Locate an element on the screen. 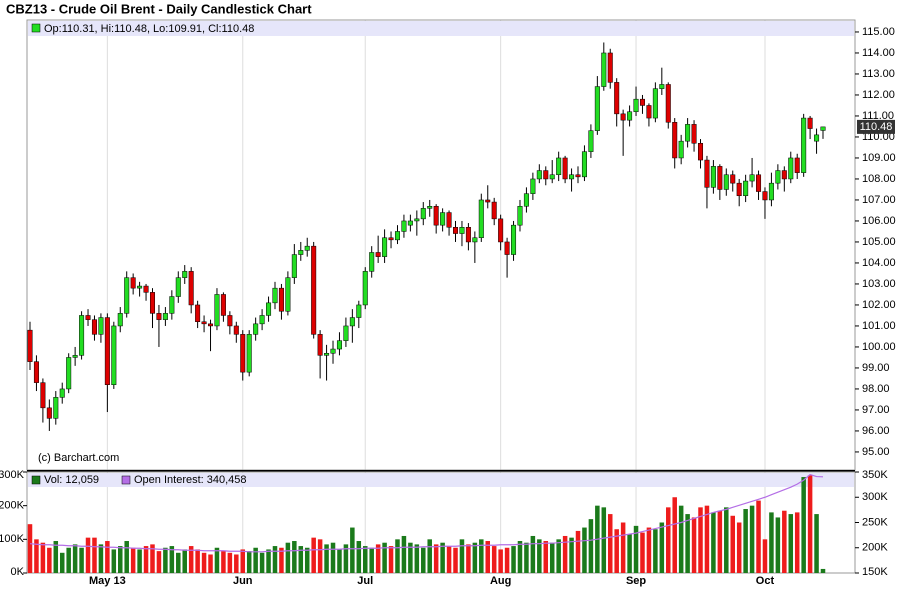 The width and height of the screenshot is (898, 593). y-tick-label: 99.00 is located at coordinates (876, 368).